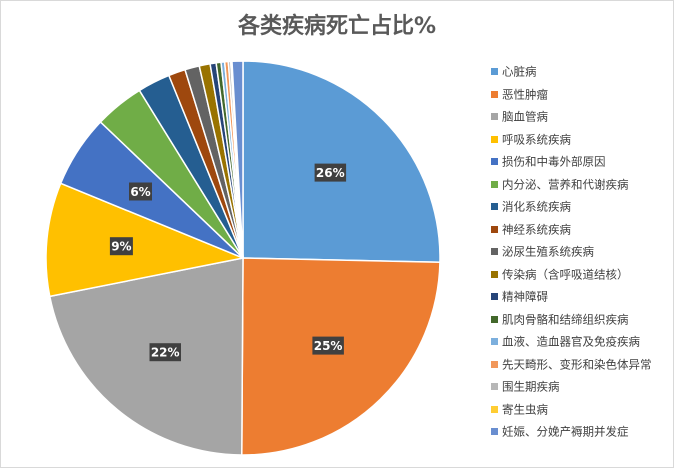  I want to click on legend-item: 消化系统疾病, so click(580, 206).